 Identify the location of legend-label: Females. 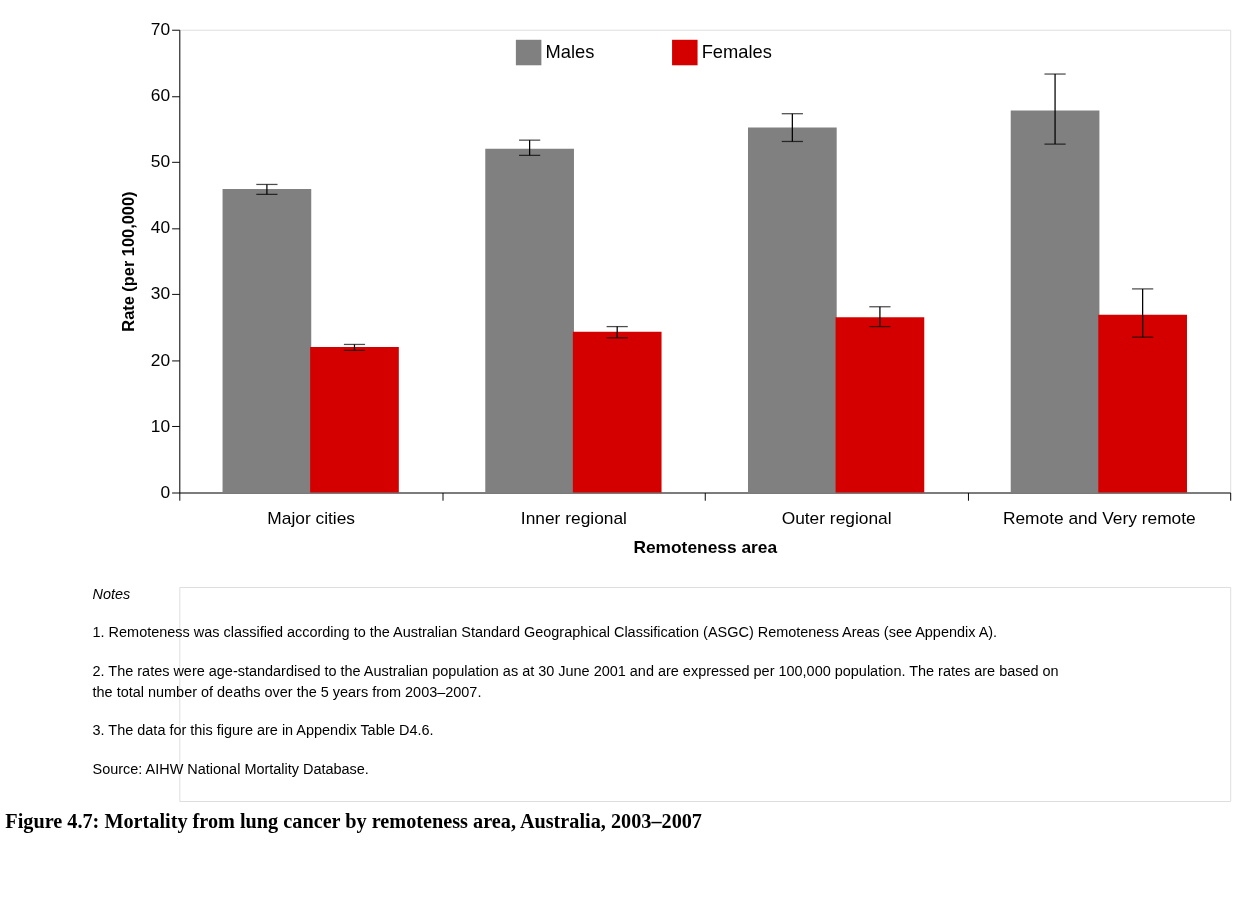
(736, 52).